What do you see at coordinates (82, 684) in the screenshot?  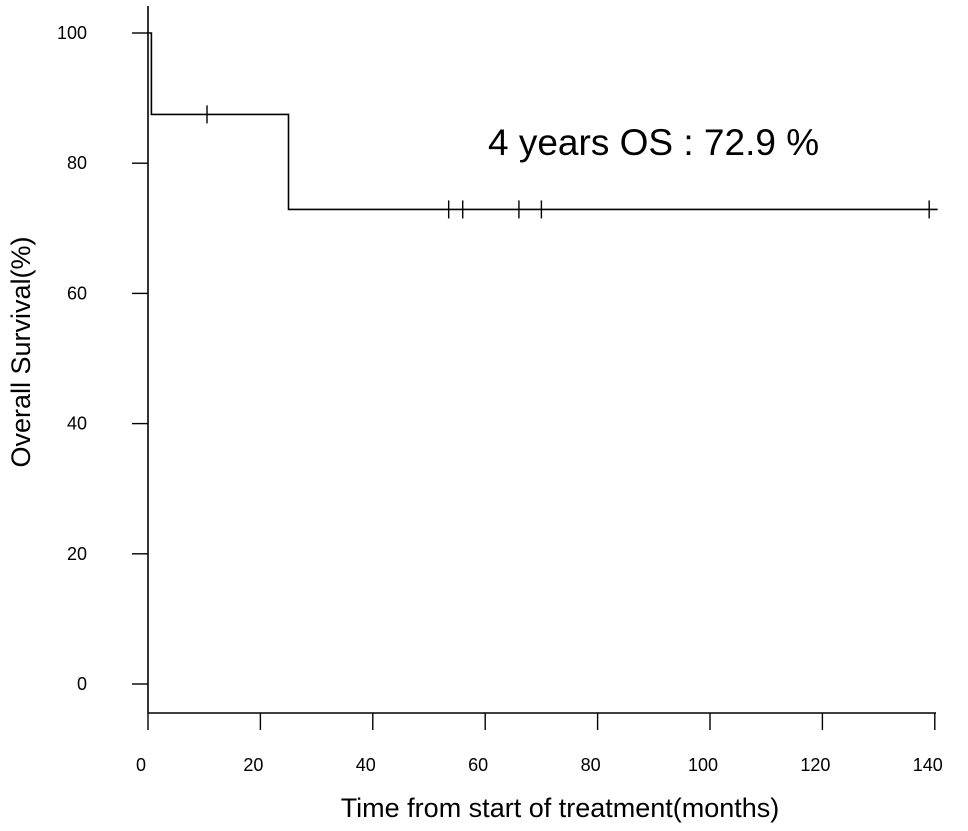 I see `y-tick-label: 0` at bounding box center [82, 684].